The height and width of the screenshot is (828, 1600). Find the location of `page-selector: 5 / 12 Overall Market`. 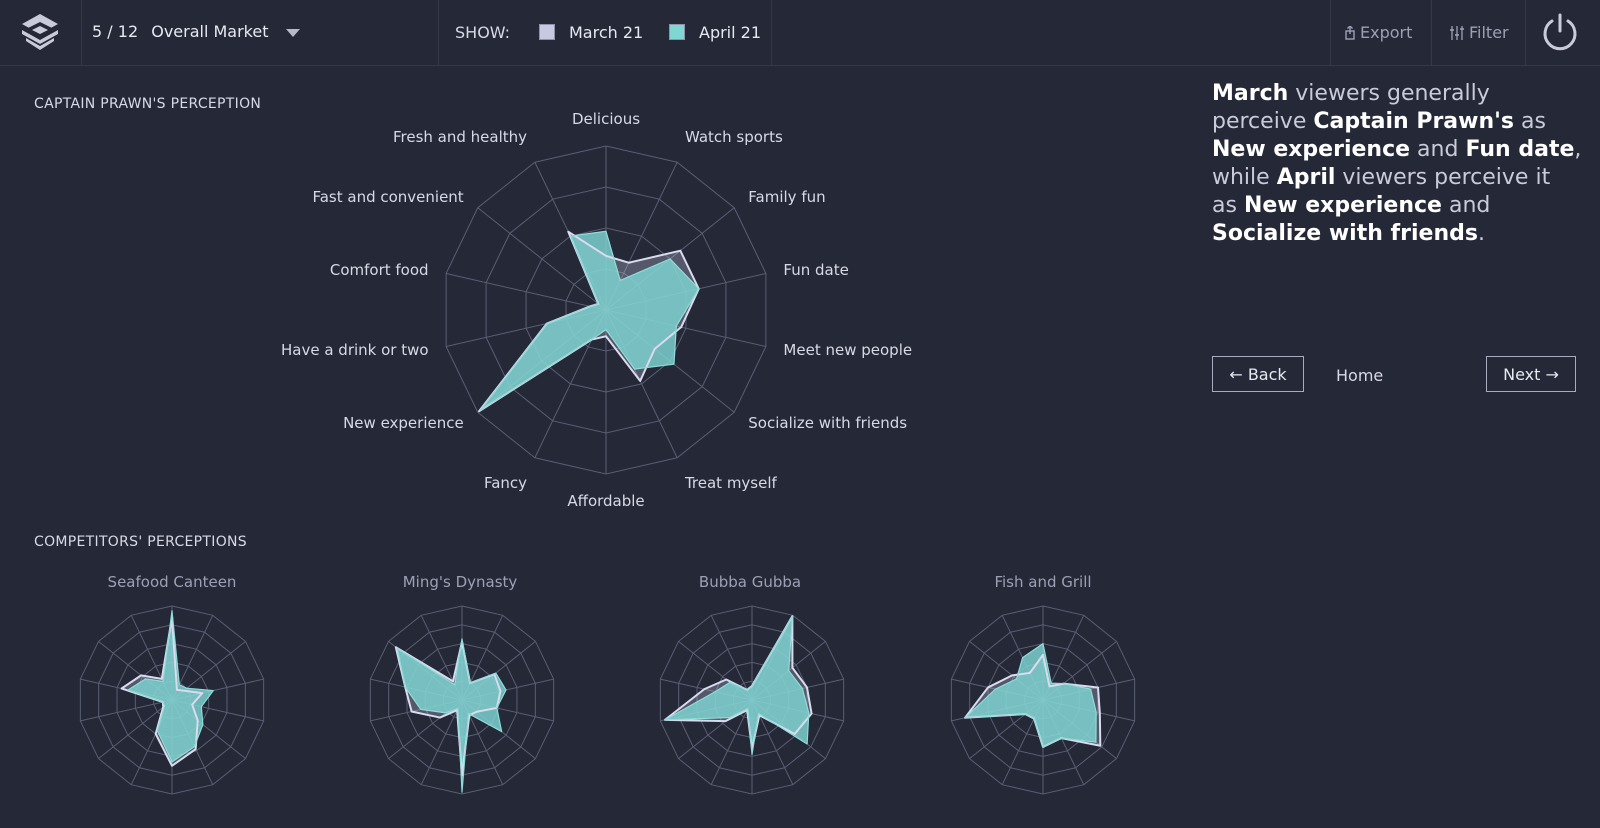

page-selector: 5 / 12 Overall Market is located at coordinates (196, 31).